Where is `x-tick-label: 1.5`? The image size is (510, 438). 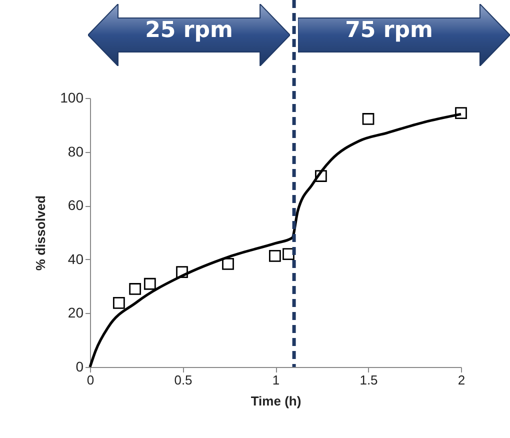
x-tick-label: 1.5 is located at coordinates (369, 380).